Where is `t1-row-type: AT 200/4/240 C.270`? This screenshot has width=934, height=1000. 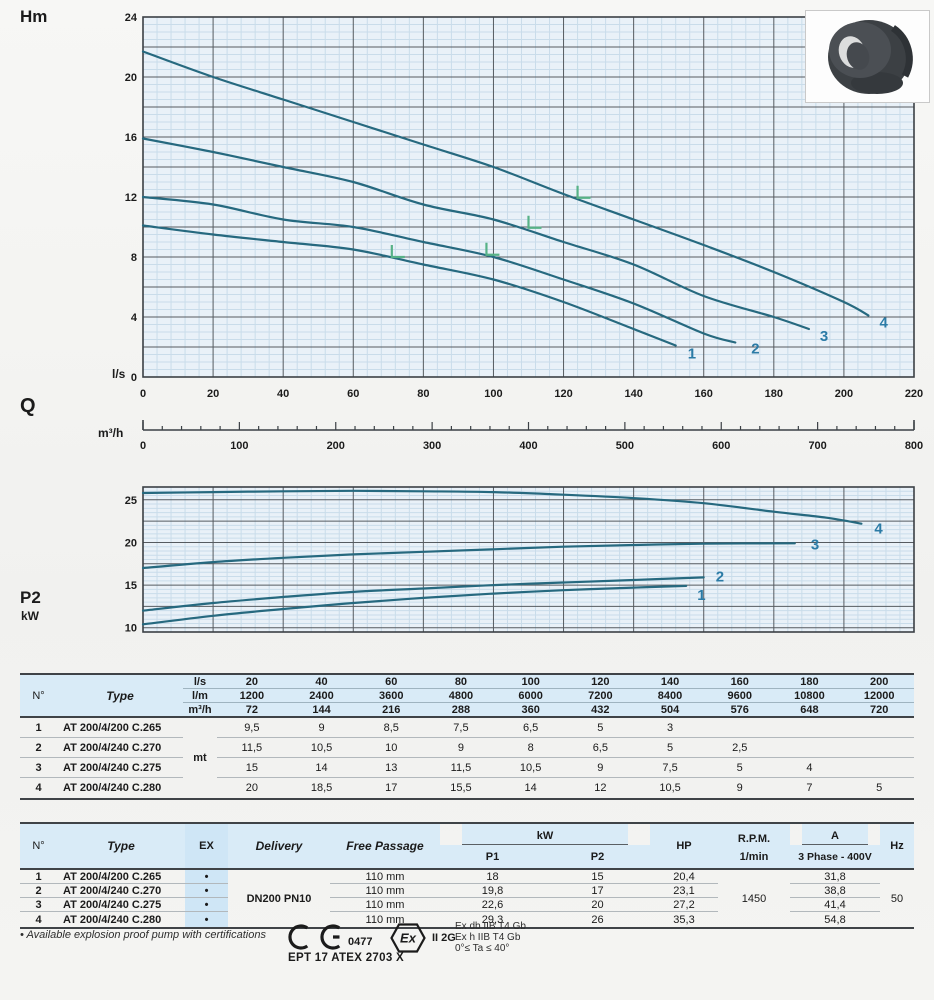
t1-row-type: AT 200/4/240 C.270 is located at coordinates (120, 748).